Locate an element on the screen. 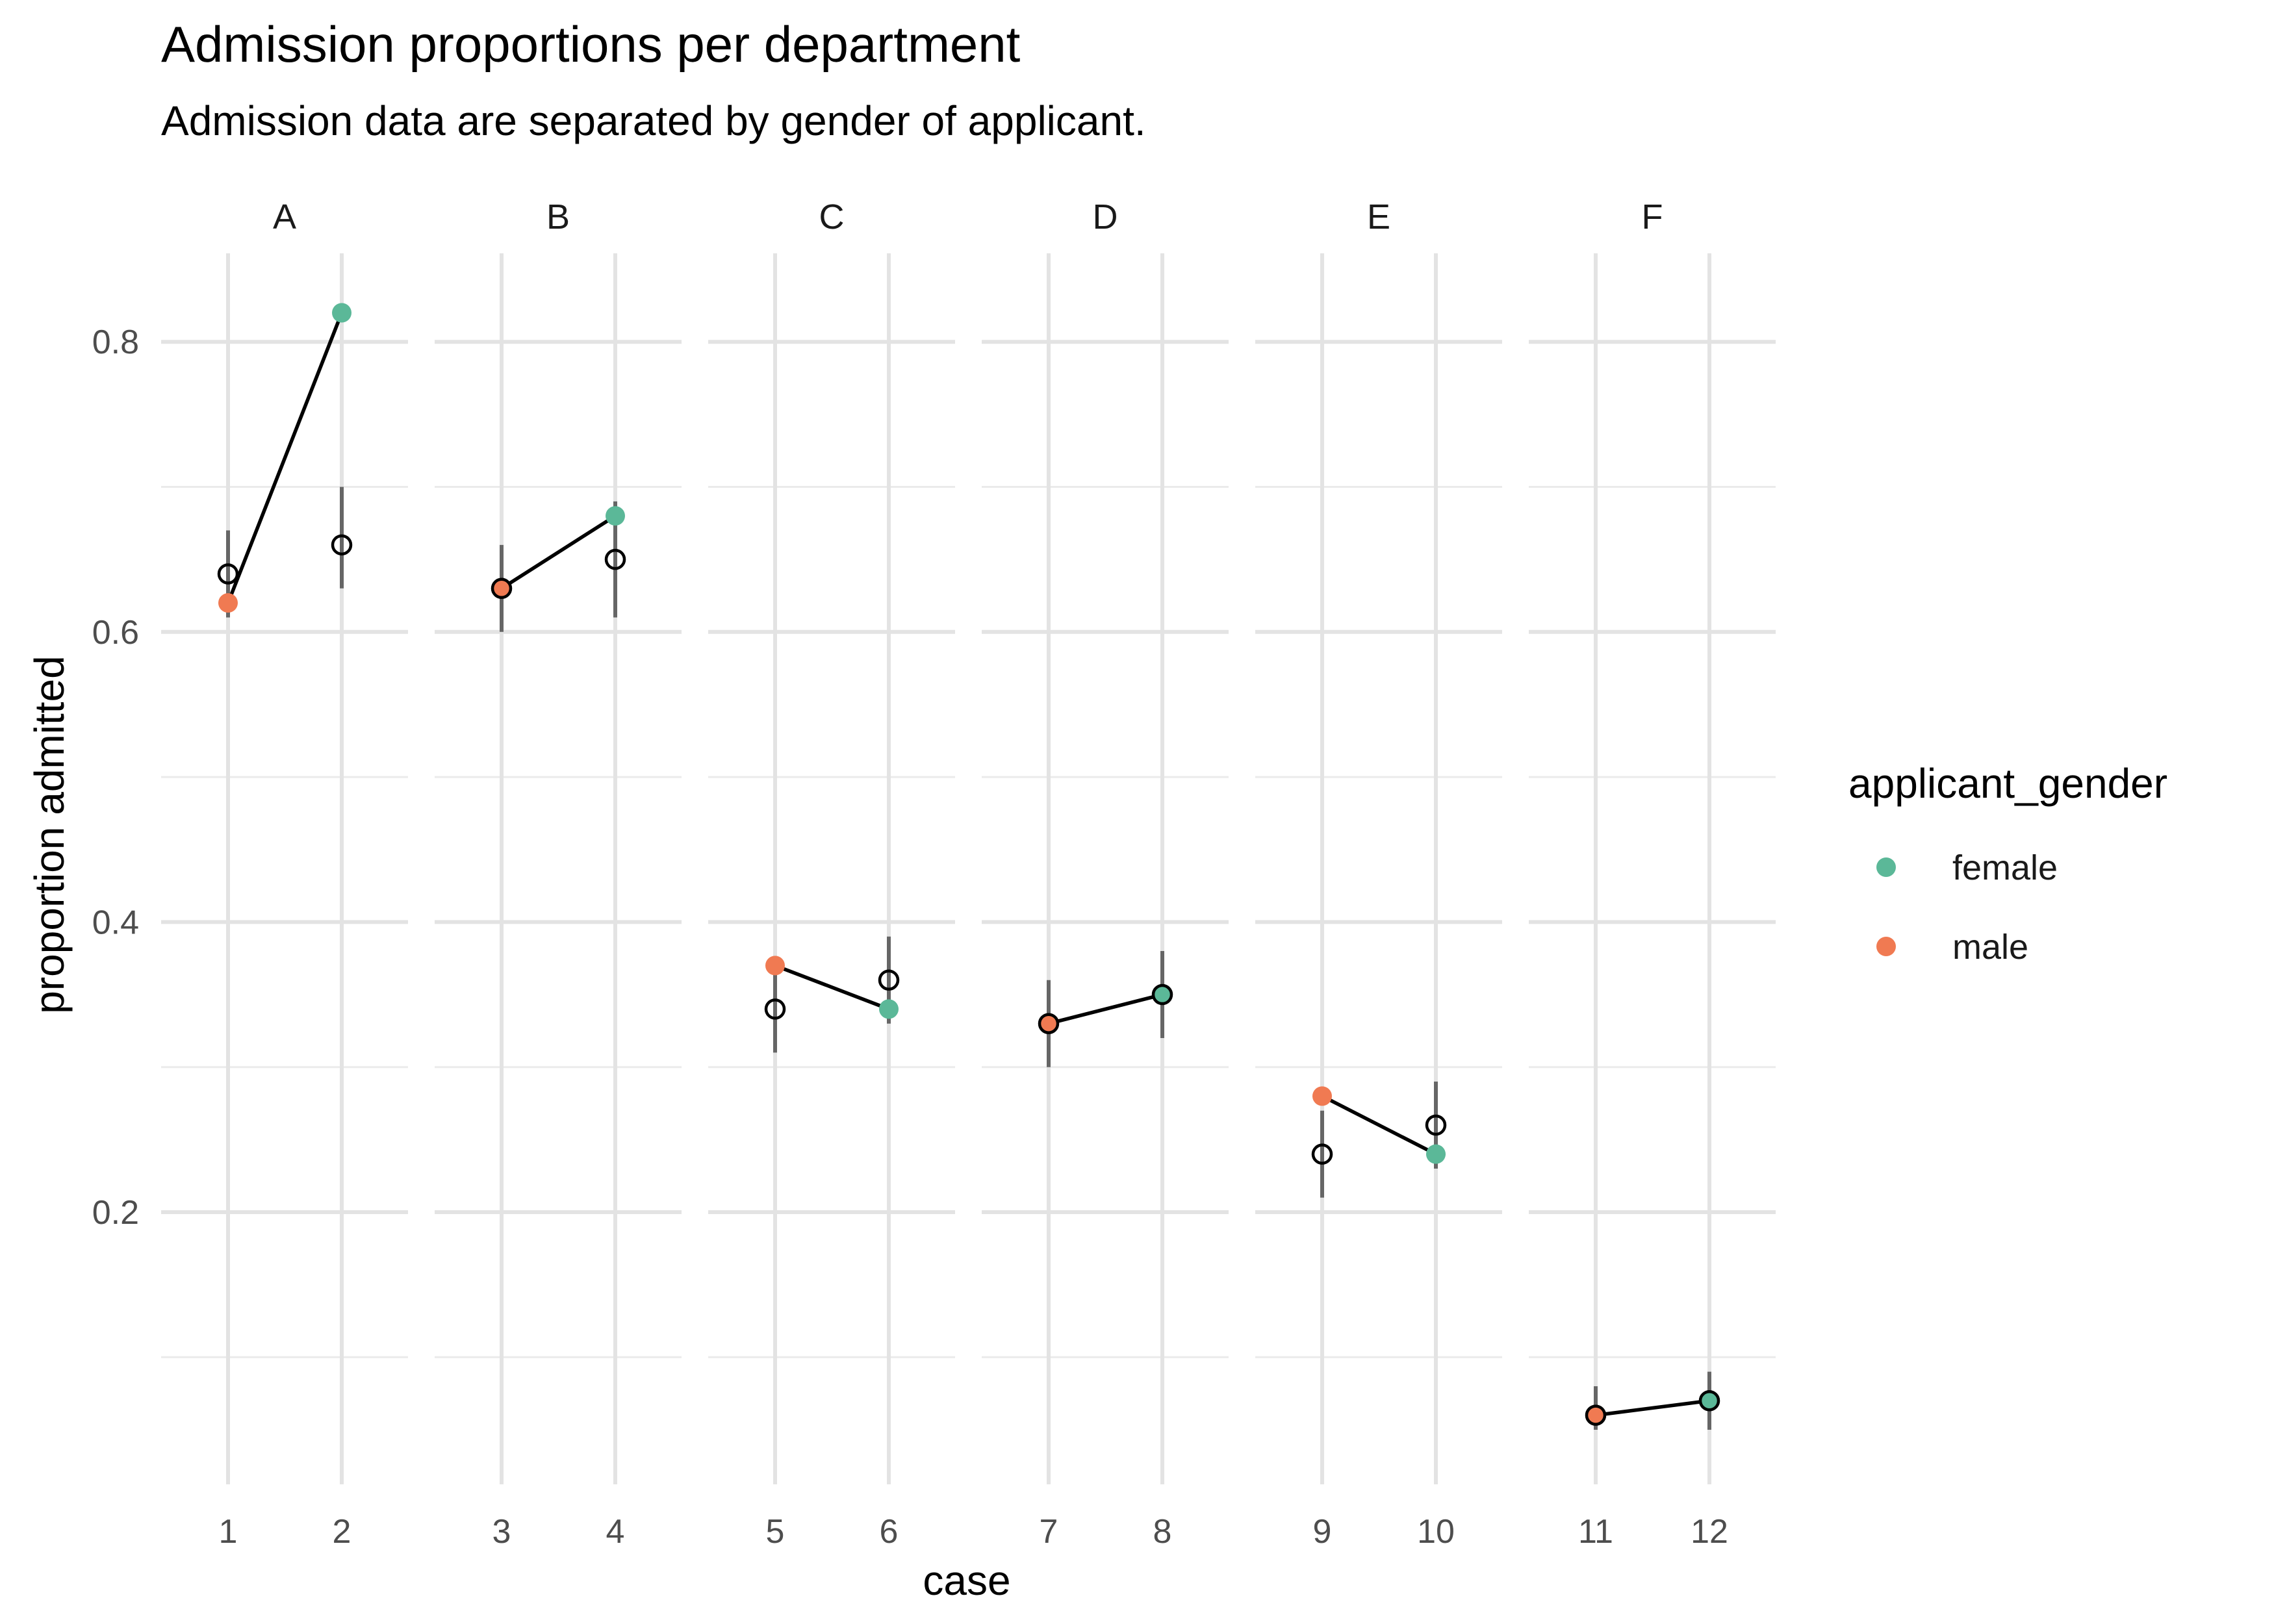  x-tick-label: 5 is located at coordinates (775, 1532).